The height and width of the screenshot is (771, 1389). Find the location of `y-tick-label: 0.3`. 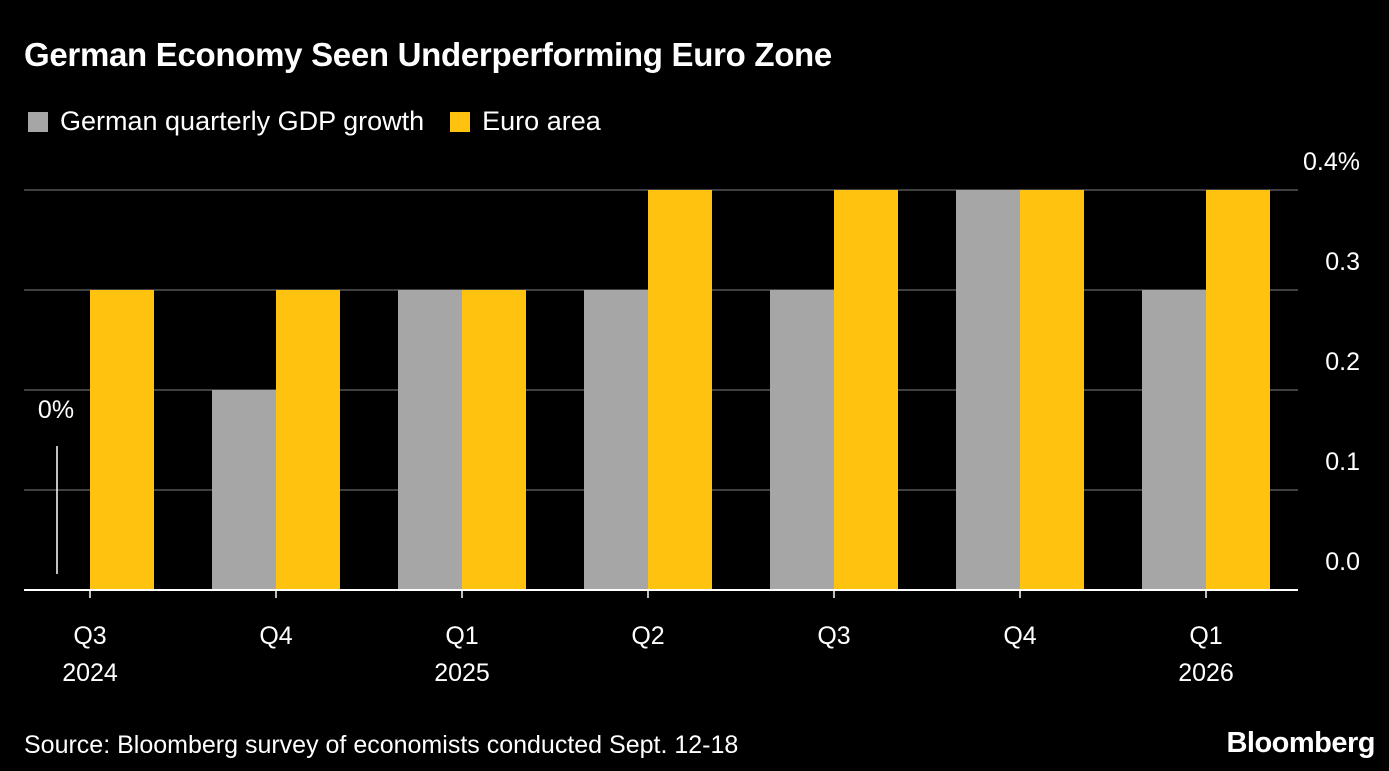

y-tick-label: 0.3 is located at coordinates (1342, 262).